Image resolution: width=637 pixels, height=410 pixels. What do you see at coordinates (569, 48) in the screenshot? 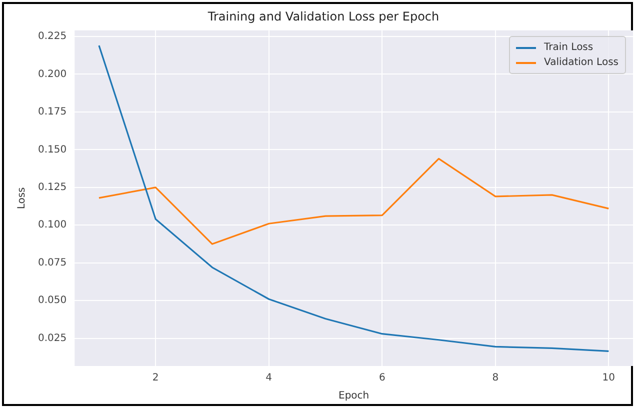
I see `legend-label: Train Loss` at bounding box center [569, 48].